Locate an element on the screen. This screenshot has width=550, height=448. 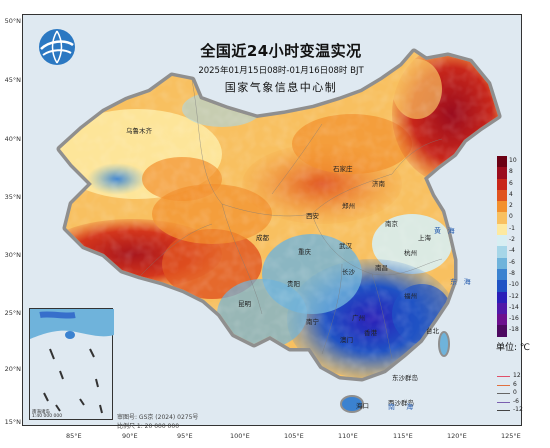
isoline-item: -6 is located at coordinates (517, 402).